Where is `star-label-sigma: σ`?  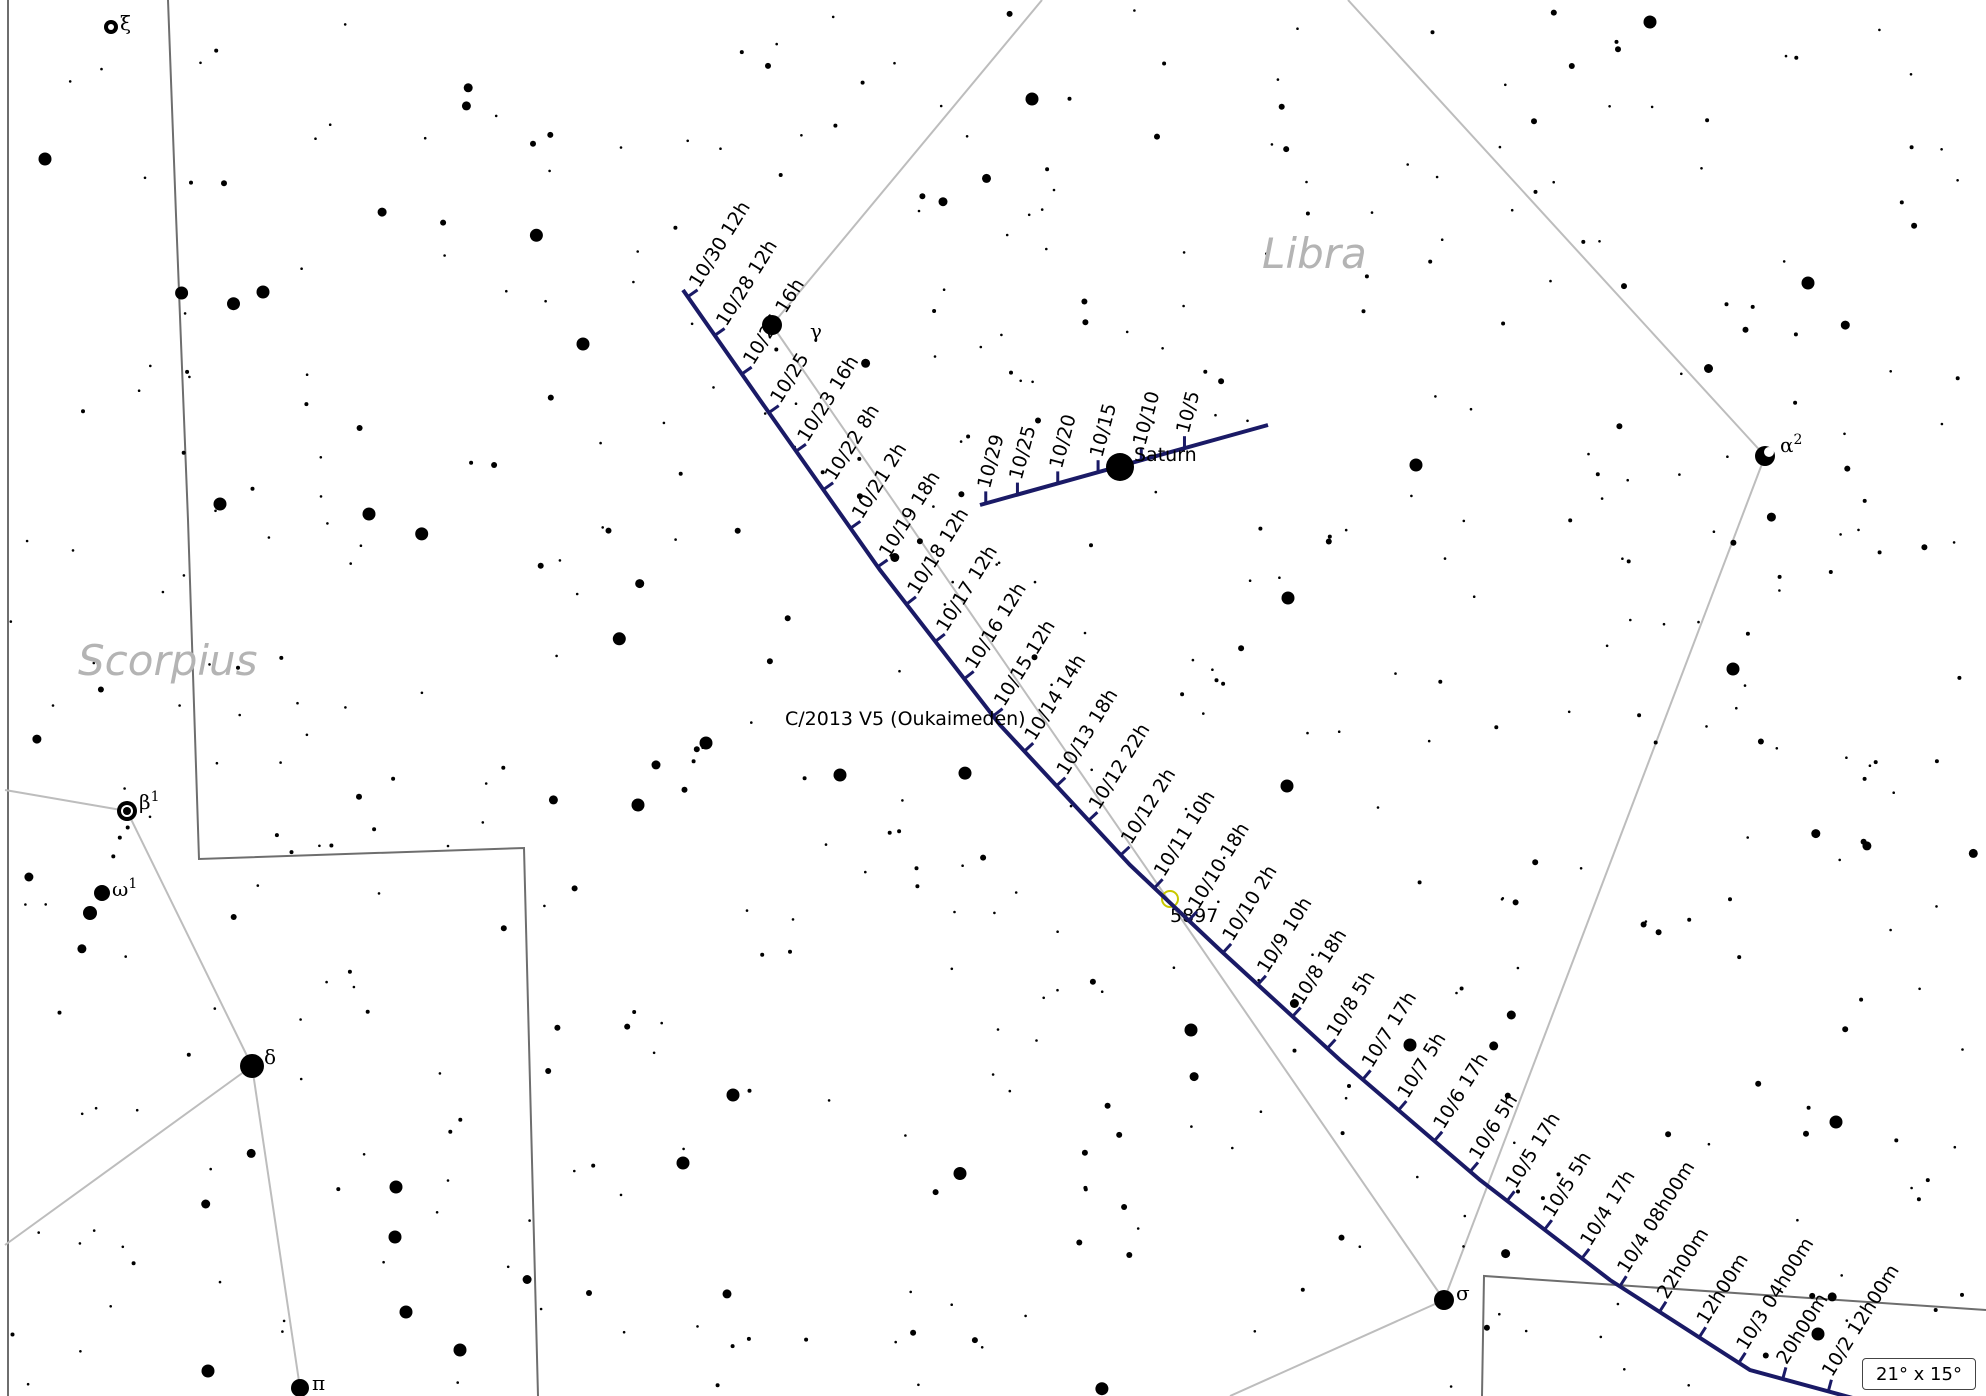 star-label-sigma: σ is located at coordinates (1463, 1293).